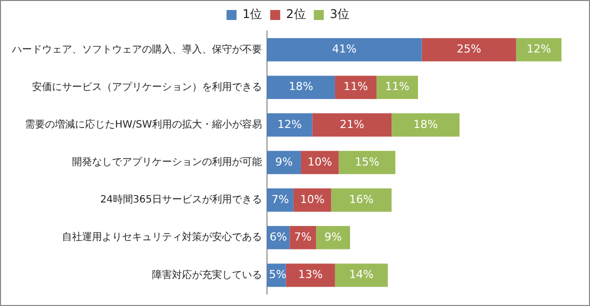 This screenshot has width=590, height=306. I want to click on legend-label: 3位, so click(340, 14).